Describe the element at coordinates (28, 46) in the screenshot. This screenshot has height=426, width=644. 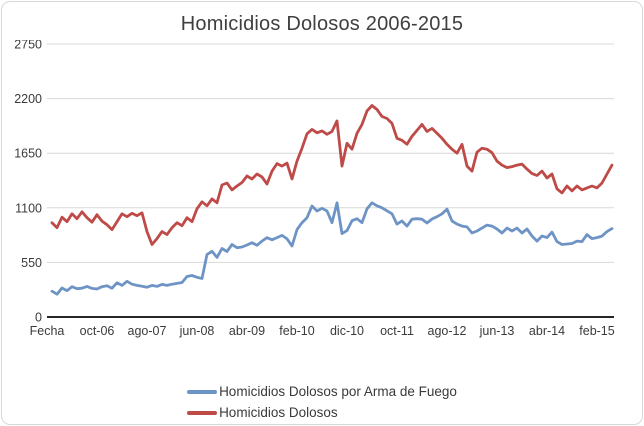
I see `y-tick-label: 2750` at that location.